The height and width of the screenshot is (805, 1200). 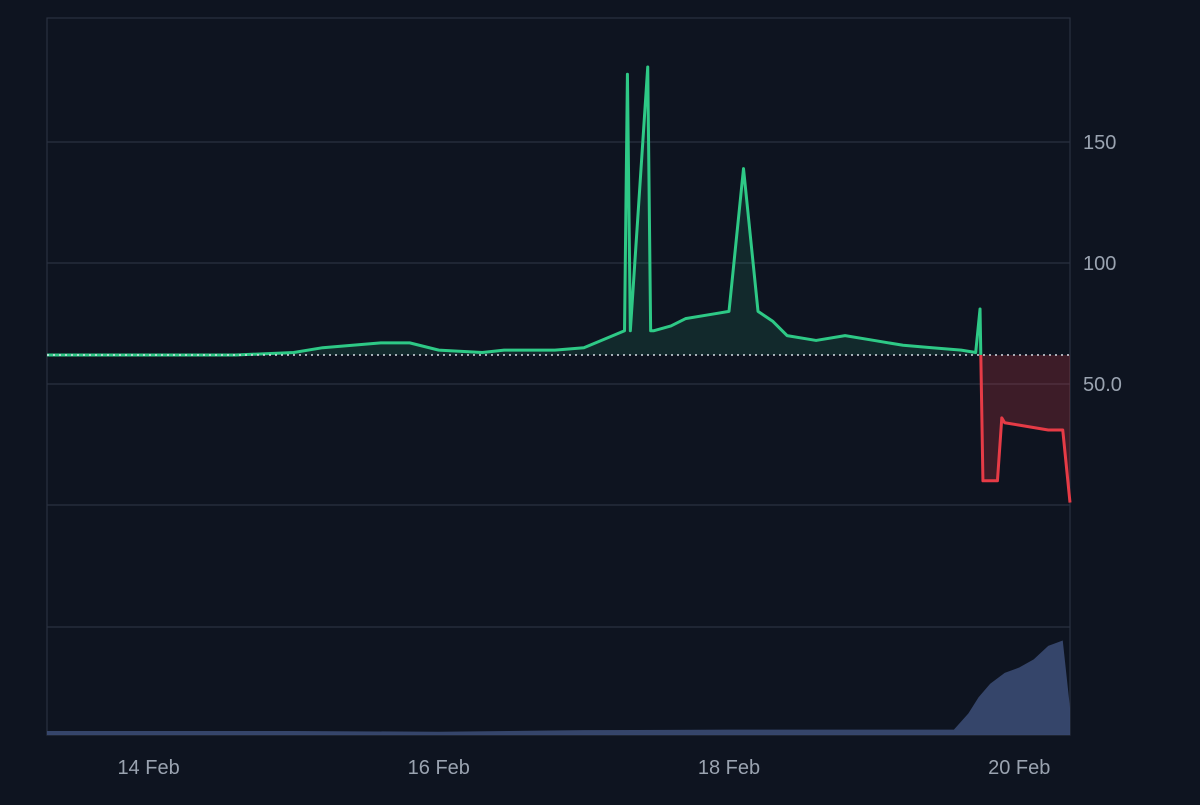 I want to click on volume-area, so click(x=558, y=687).